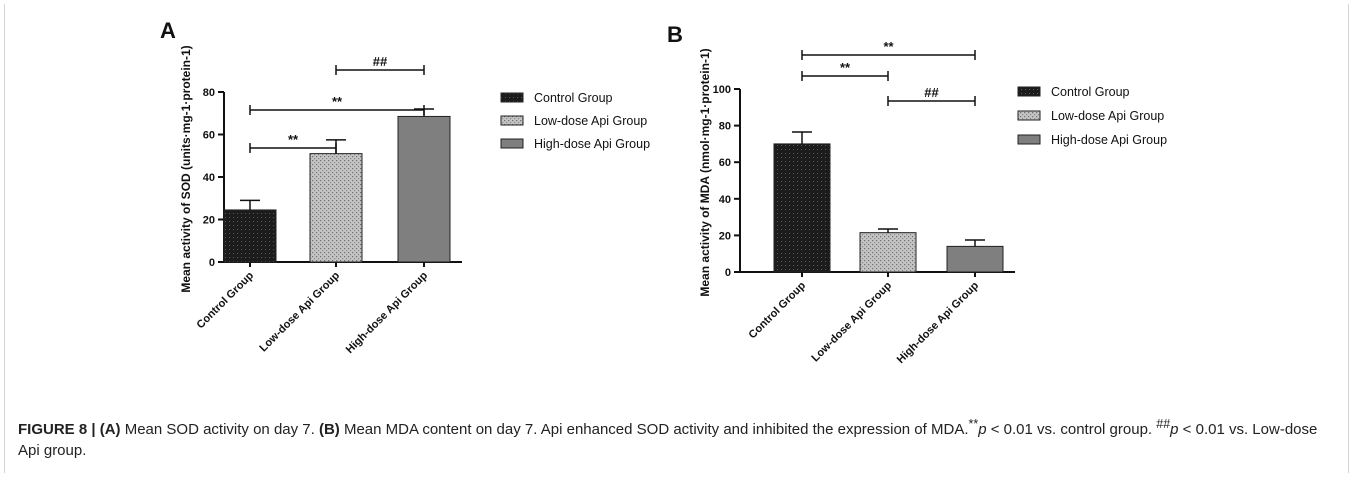 The height and width of the screenshot is (477, 1355). What do you see at coordinates (329, 429) in the screenshot?
I see `caption-part-b-label: (B)` at bounding box center [329, 429].